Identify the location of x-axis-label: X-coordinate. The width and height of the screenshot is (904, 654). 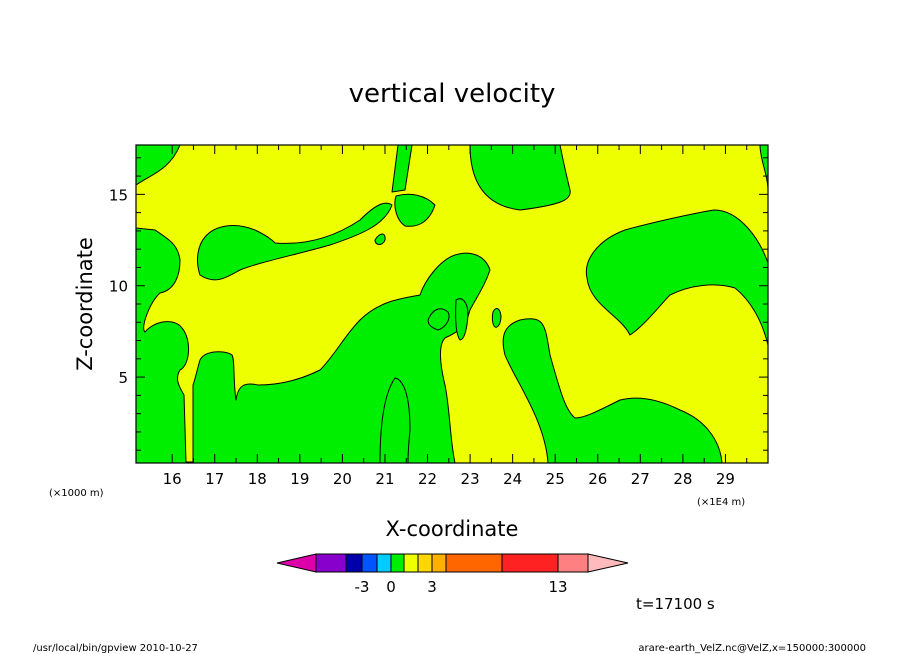
(452, 529).